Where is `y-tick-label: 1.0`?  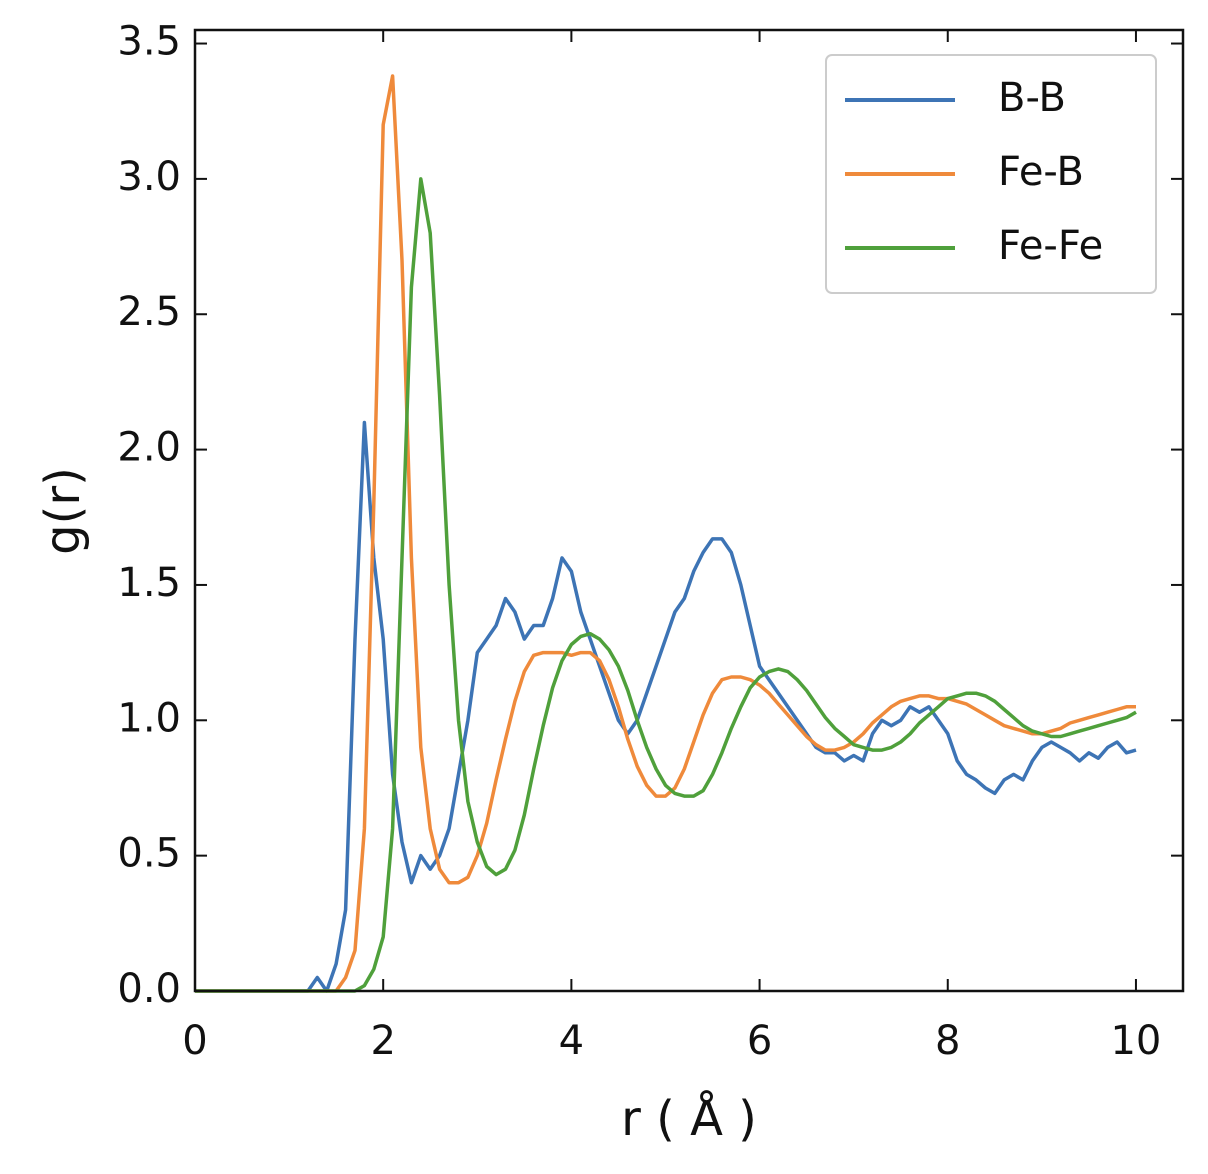
y-tick-label: 1.0 is located at coordinates (149, 718).